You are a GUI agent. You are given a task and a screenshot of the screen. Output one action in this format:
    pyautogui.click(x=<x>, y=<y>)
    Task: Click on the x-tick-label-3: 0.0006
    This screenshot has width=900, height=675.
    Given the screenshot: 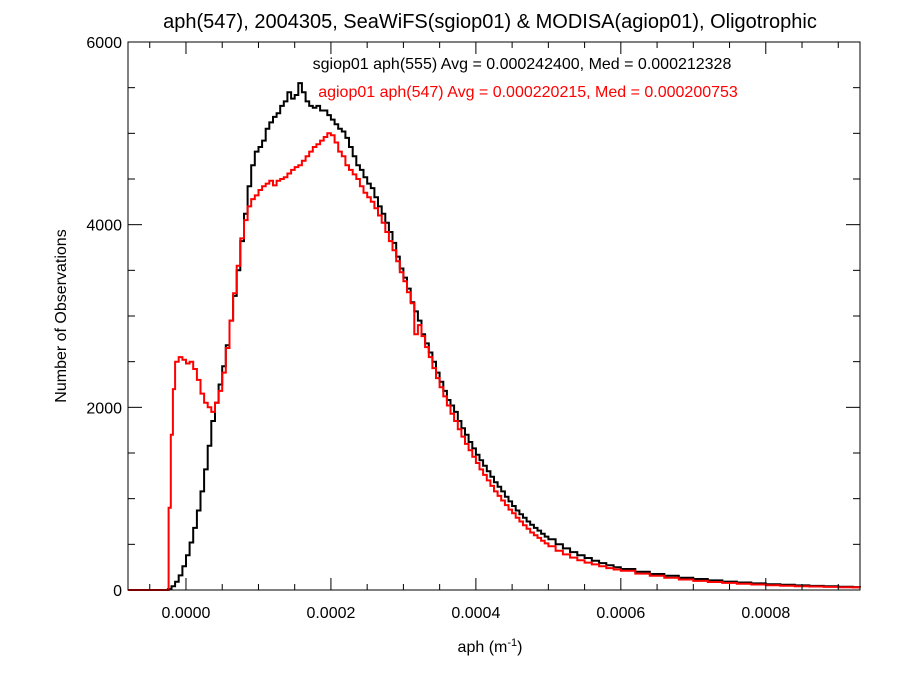 What is the action you would take?
    pyautogui.click(x=620, y=613)
    